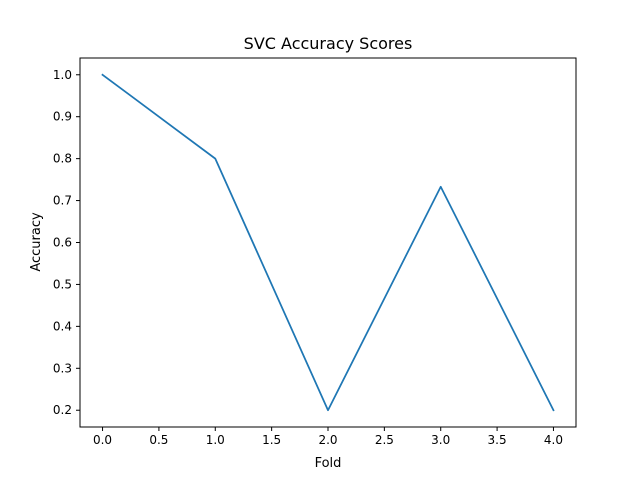  Describe the element at coordinates (62, 284) in the screenshot. I see `y-tick-label: 0.5` at that location.